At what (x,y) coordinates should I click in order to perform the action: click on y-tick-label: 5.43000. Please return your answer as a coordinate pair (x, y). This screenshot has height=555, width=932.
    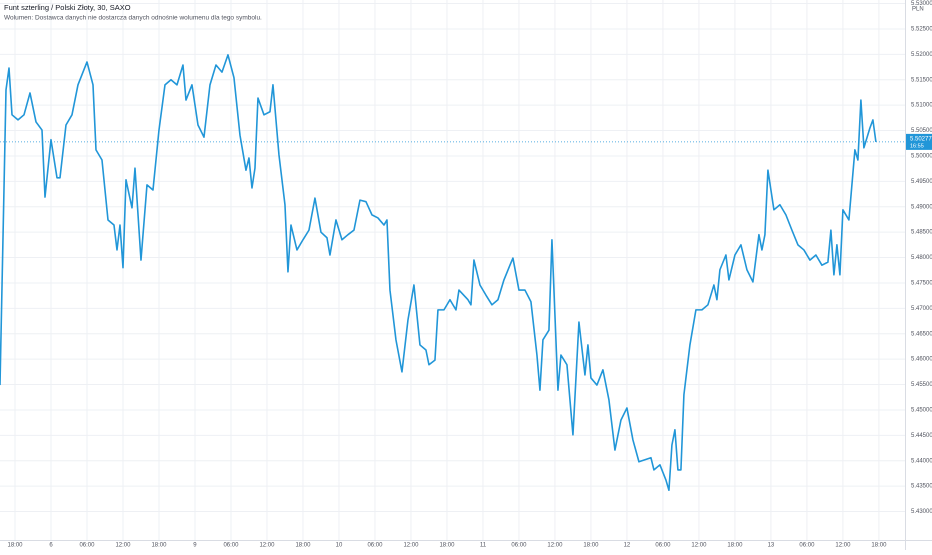
    Looking at the image, I should click on (921, 512).